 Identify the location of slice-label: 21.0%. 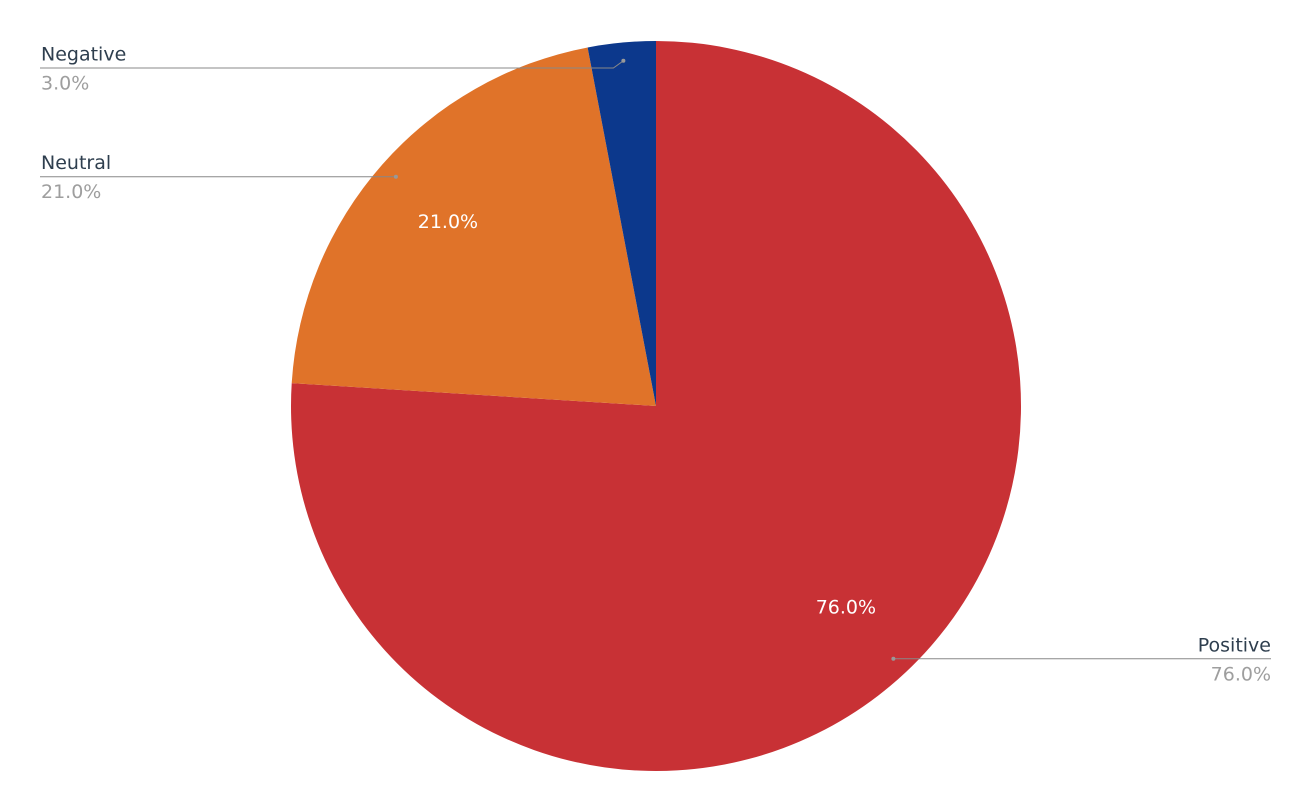
(448, 222).